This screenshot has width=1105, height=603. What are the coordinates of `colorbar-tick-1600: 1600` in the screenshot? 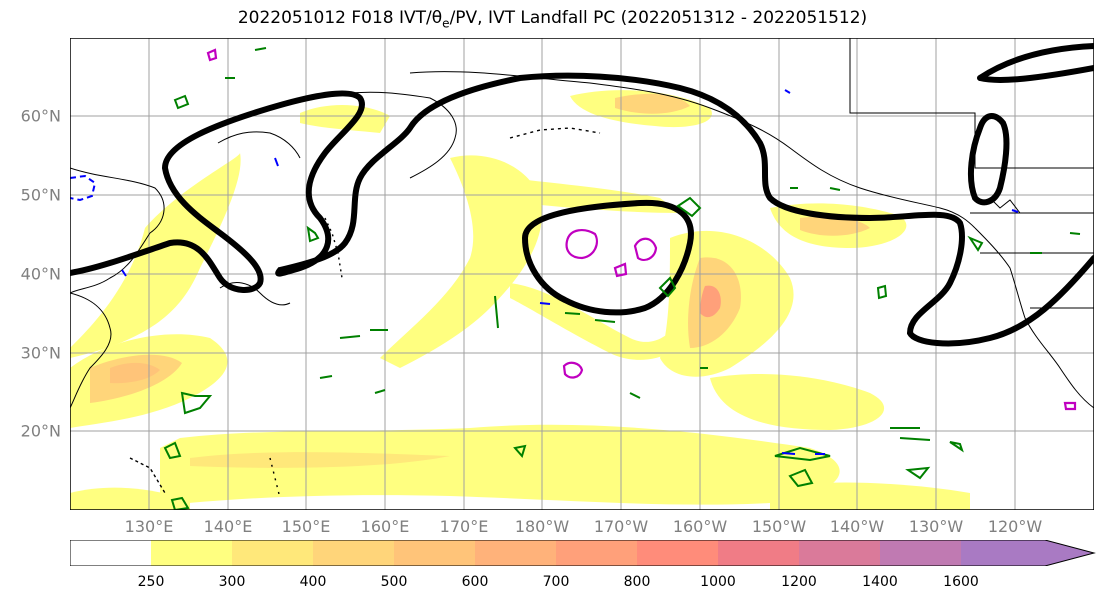 It's located at (961, 582).